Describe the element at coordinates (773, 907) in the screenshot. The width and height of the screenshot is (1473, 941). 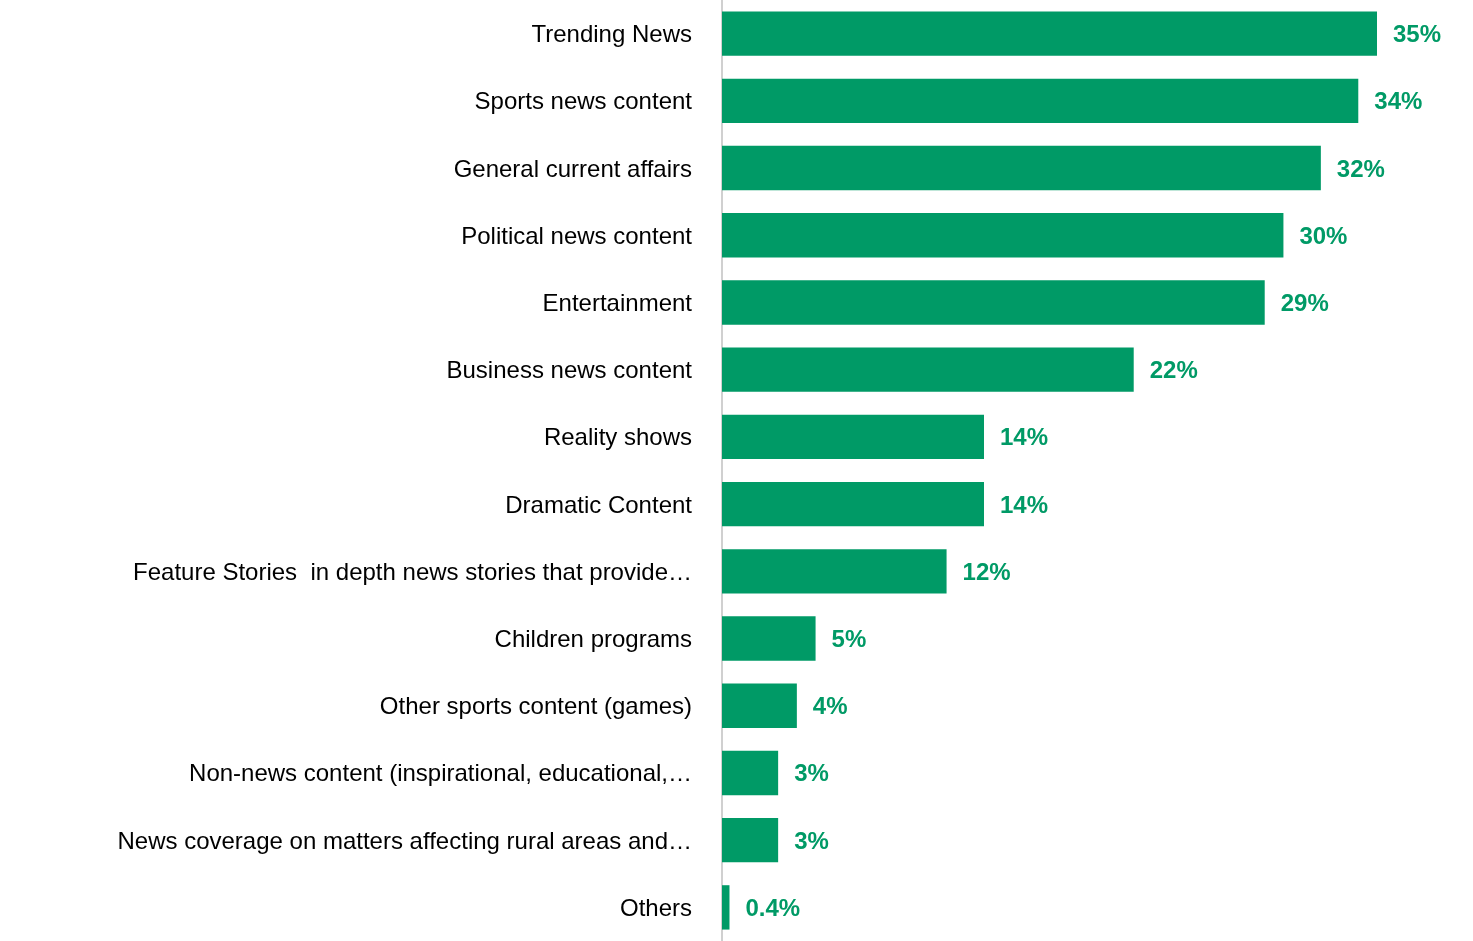
I see `data-label: 0.4%` at that location.